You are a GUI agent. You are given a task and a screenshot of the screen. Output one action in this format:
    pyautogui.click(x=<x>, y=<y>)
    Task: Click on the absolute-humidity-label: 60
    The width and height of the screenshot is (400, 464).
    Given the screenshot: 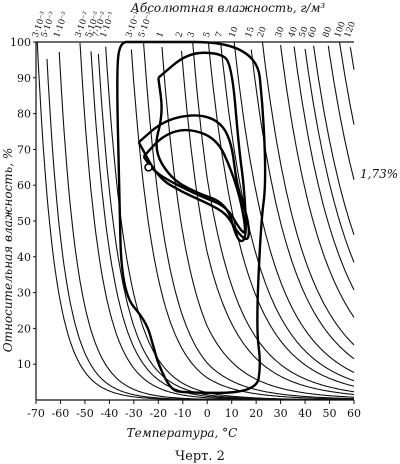 What is the action you would take?
    pyautogui.click(x=313, y=32)
    